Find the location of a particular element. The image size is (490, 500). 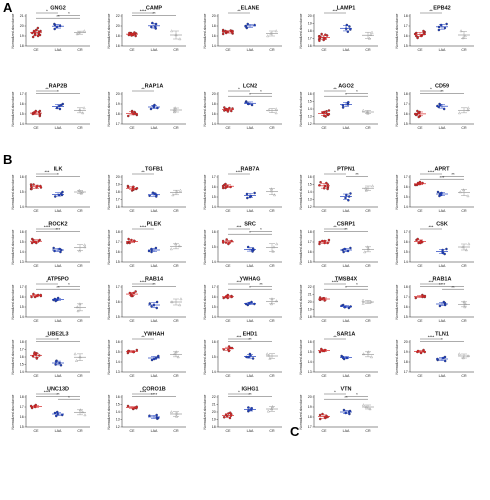

chart-title: RAB7A is located at coordinates (250, 170).